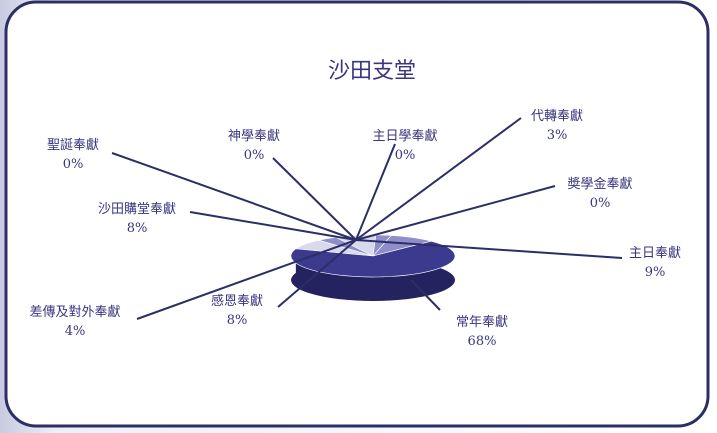 This screenshot has height=433, width=717. I want to click on slice-percent-主日奉獻: 9%, so click(655, 272).